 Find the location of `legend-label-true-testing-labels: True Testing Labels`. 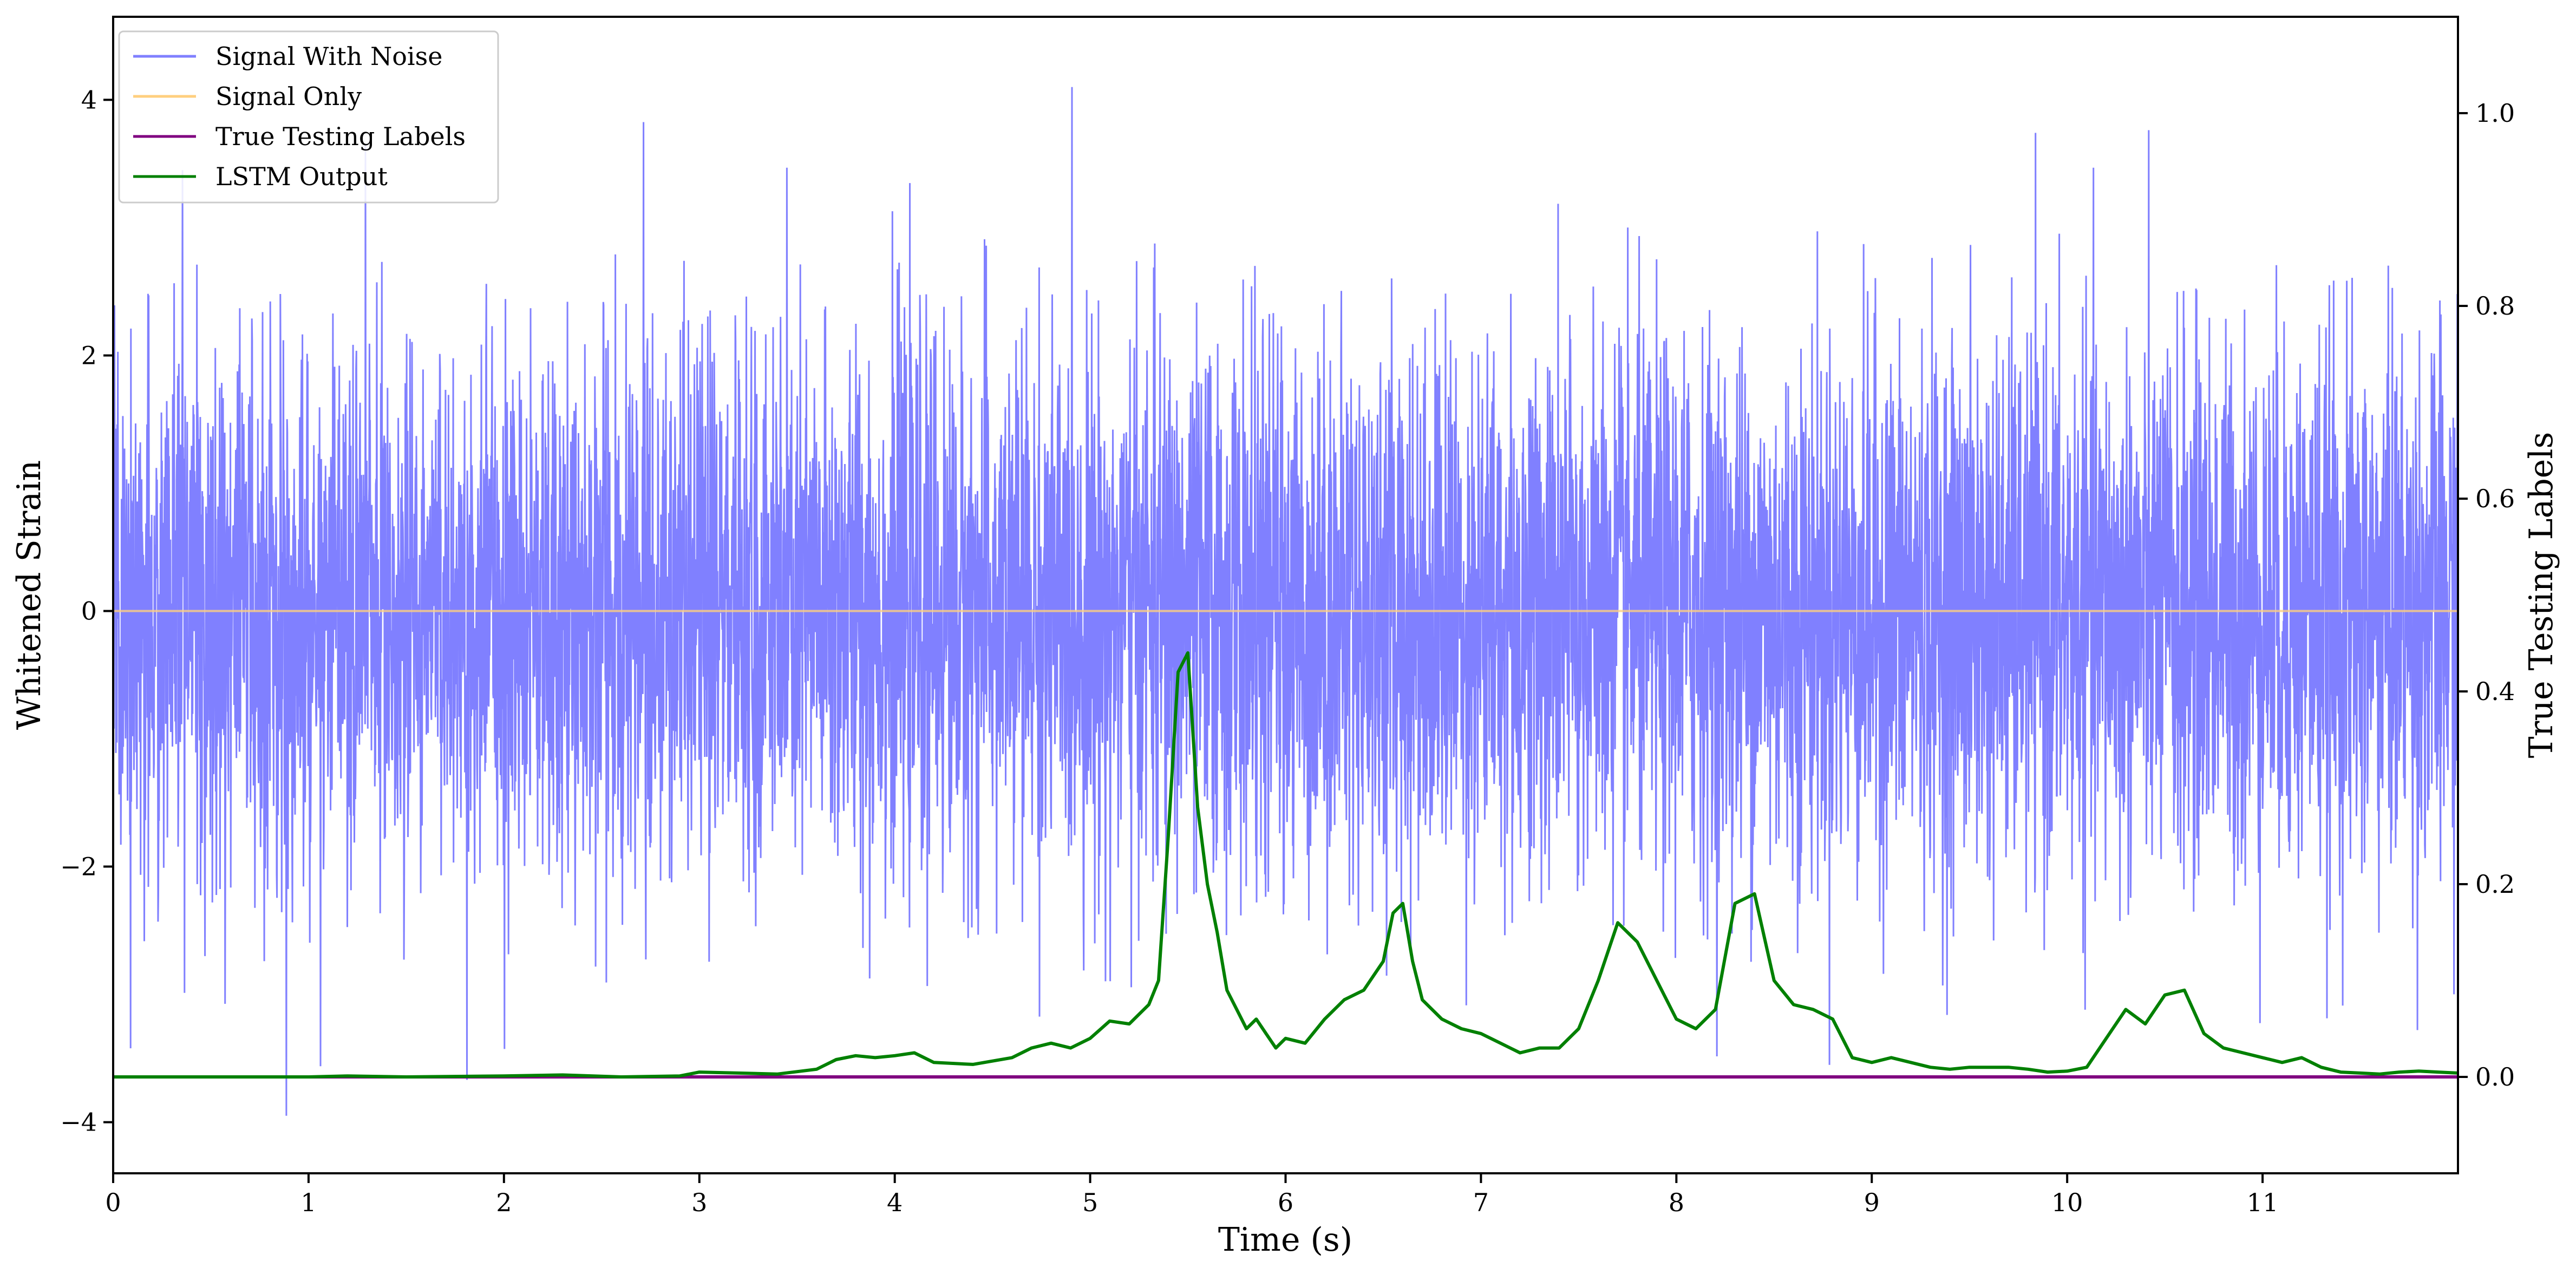

legend-label-true-testing-labels: True Testing Labels is located at coordinates (341, 136).